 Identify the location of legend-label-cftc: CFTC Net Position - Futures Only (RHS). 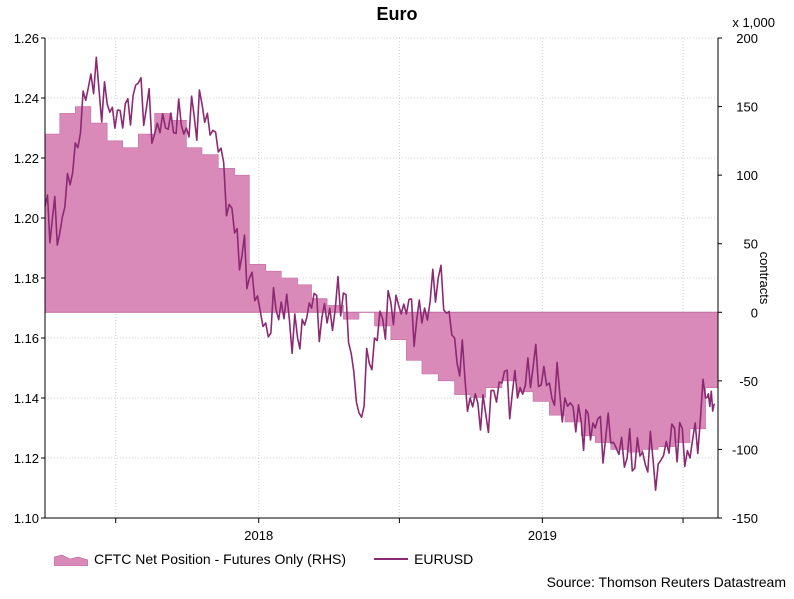
(220, 559).